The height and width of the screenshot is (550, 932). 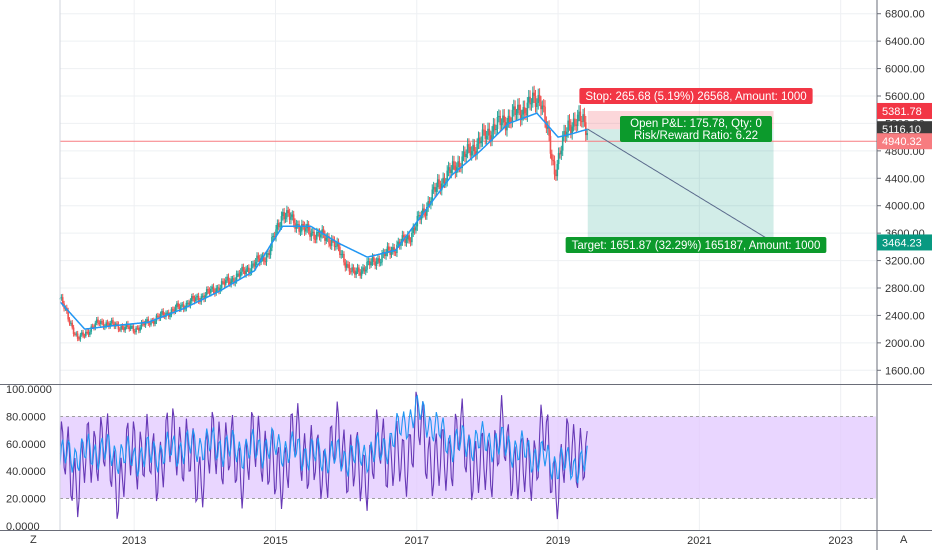 What do you see at coordinates (33, 540) in the screenshot?
I see `axis-corner-left: Z` at bounding box center [33, 540].